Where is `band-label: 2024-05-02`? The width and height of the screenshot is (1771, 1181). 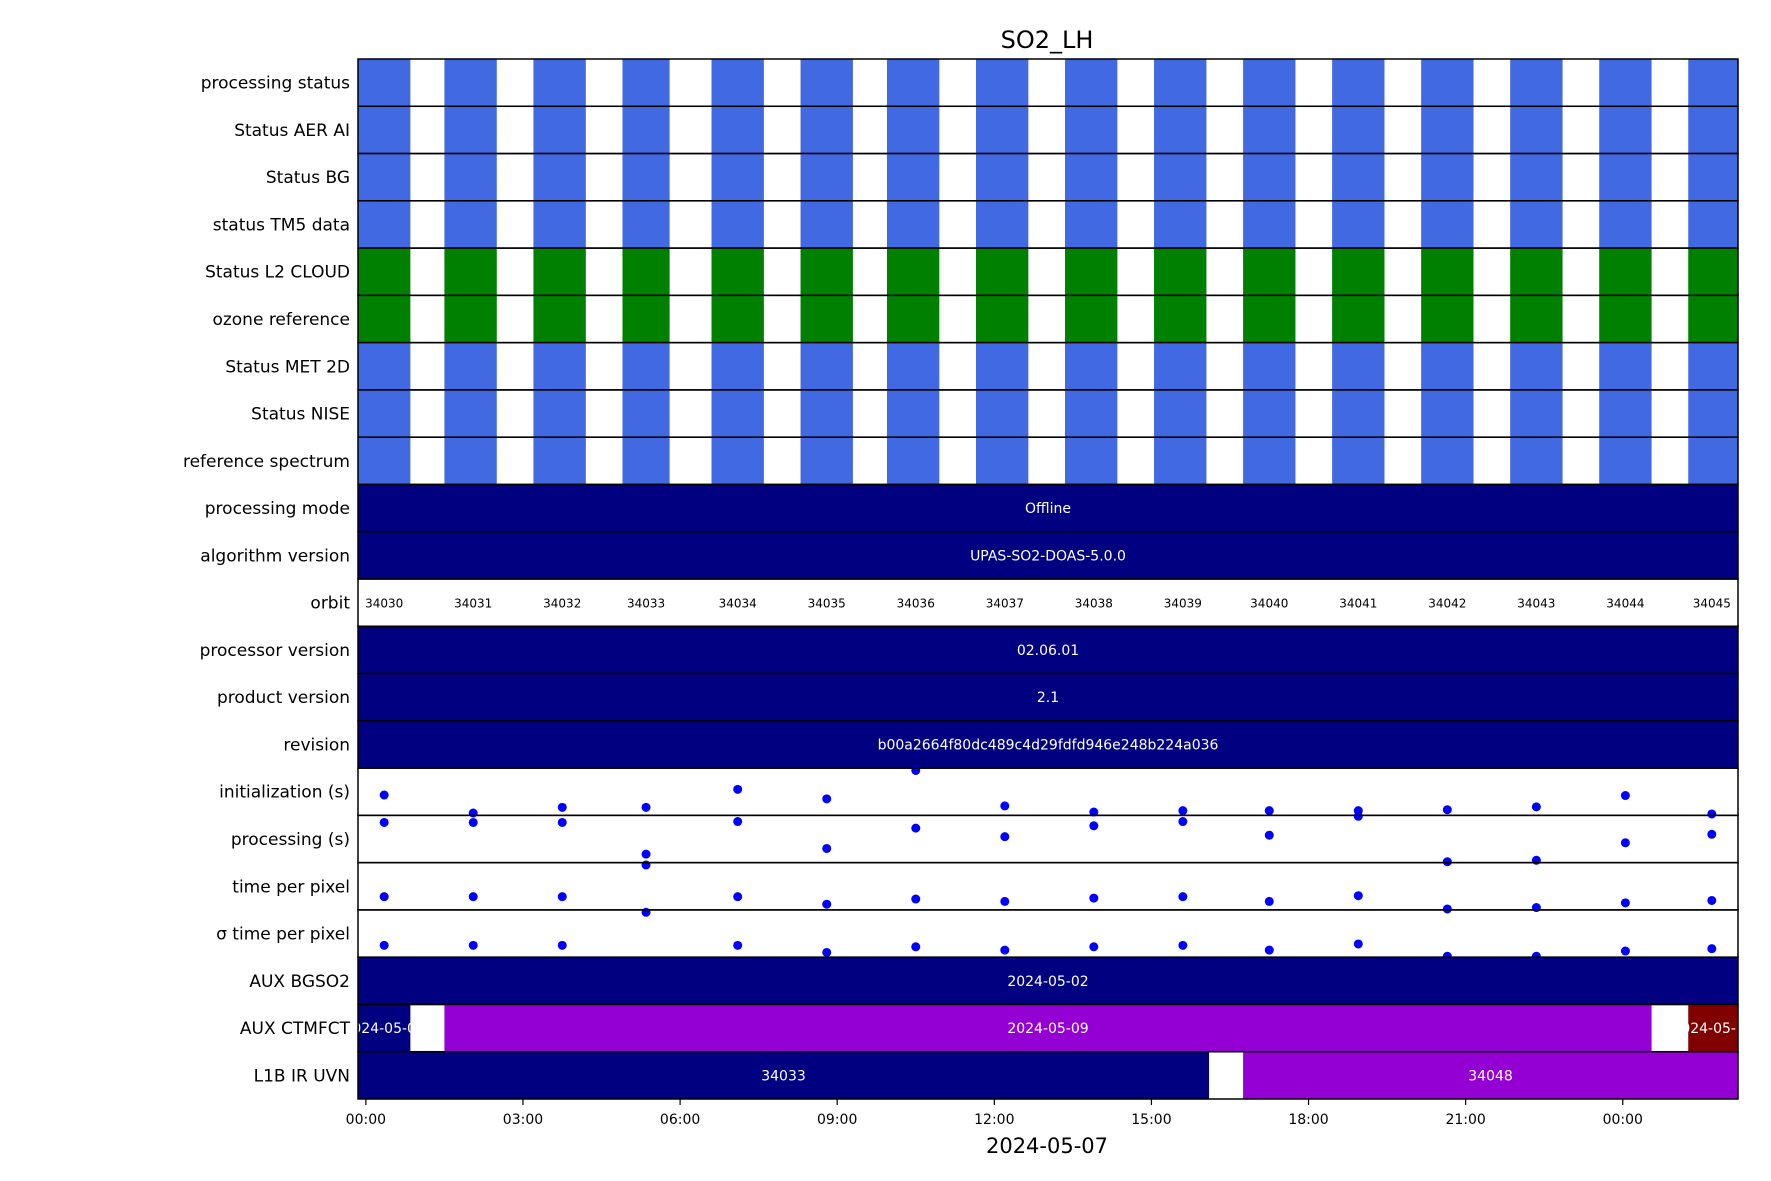
band-label: 2024-05-02 is located at coordinates (1047, 982).